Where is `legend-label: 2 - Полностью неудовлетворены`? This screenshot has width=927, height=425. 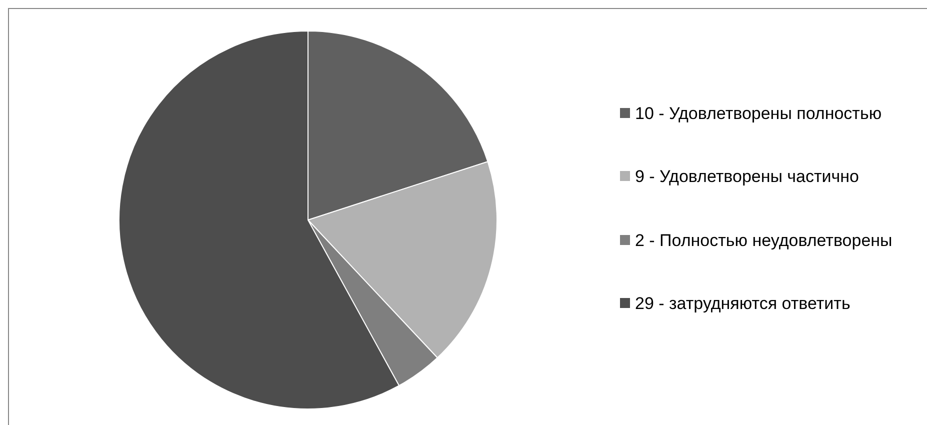
legend-label: 2 - Полностью неудовлетворены is located at coordinates (763, 240).